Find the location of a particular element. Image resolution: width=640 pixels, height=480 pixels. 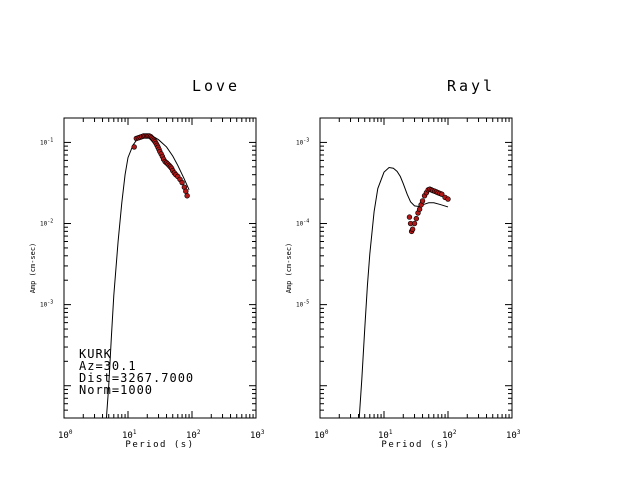

annotation-line: Norm=1000 is located at coordinates (116, 390).